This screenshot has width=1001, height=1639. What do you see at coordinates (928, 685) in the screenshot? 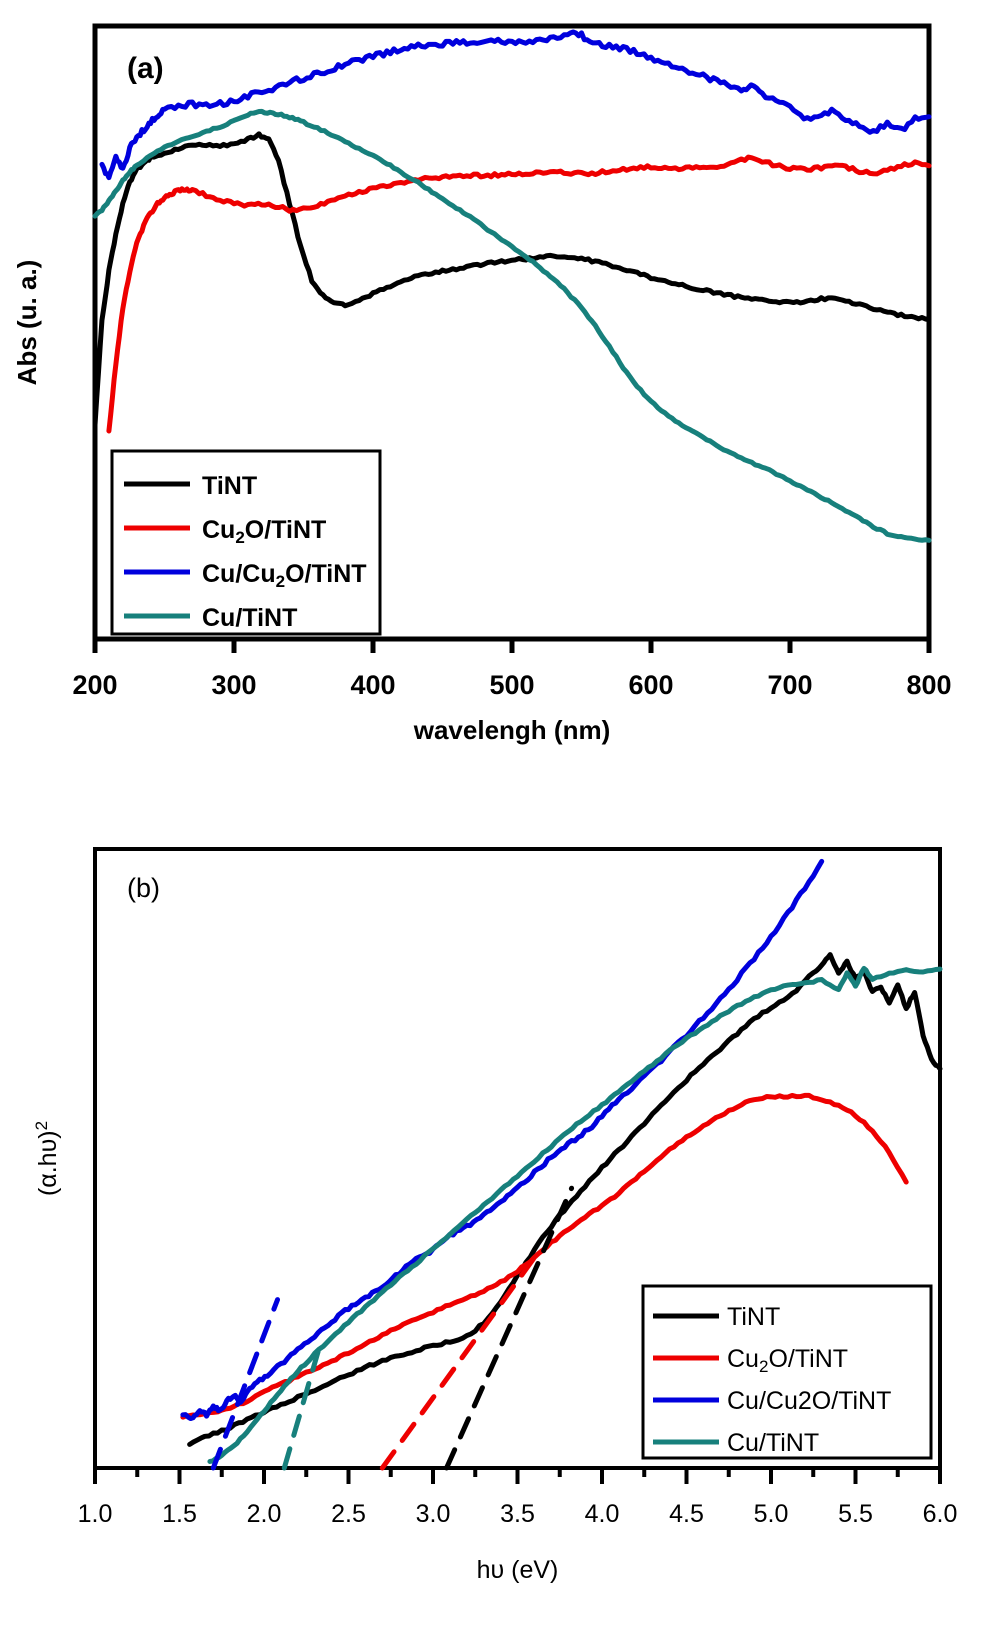
I see `panel-a-xtick-label: 800` at bounding box center [928, 685].